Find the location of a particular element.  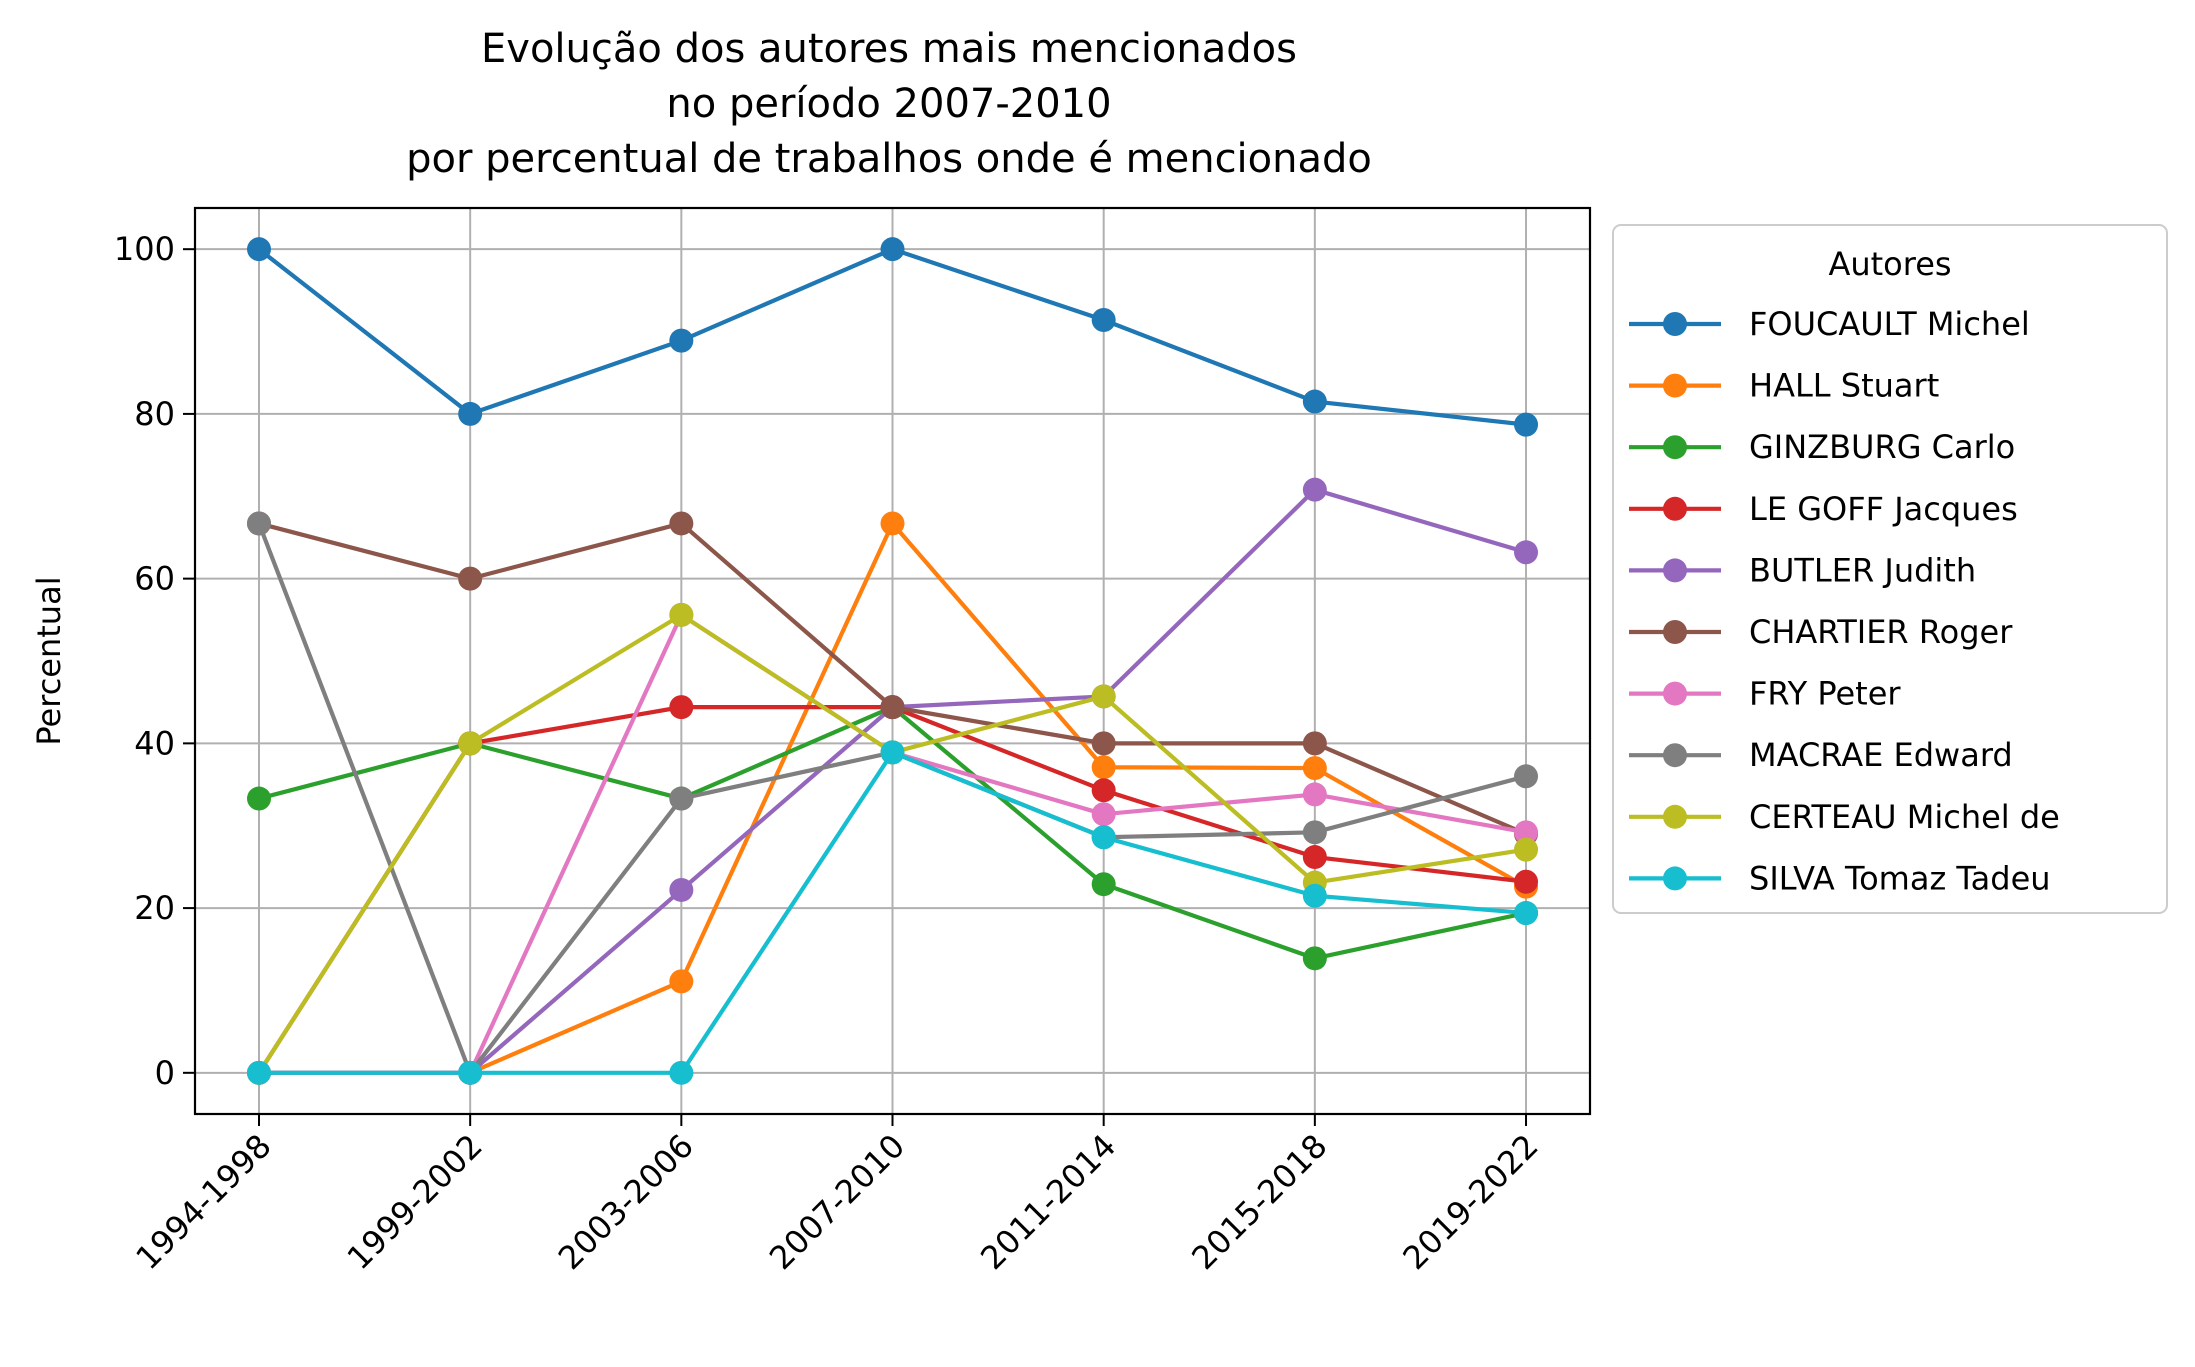

legend-box is located at coordinates (1890, 569).